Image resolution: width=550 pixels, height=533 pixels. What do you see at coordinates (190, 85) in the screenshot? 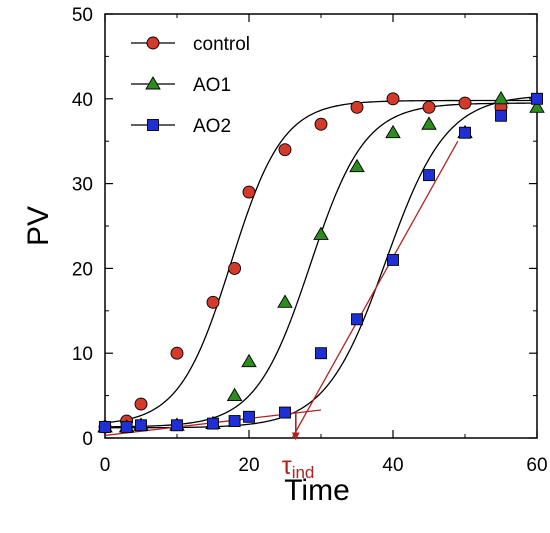
I see `legend: control AO1 AO2` at bounding box center [190, 85].